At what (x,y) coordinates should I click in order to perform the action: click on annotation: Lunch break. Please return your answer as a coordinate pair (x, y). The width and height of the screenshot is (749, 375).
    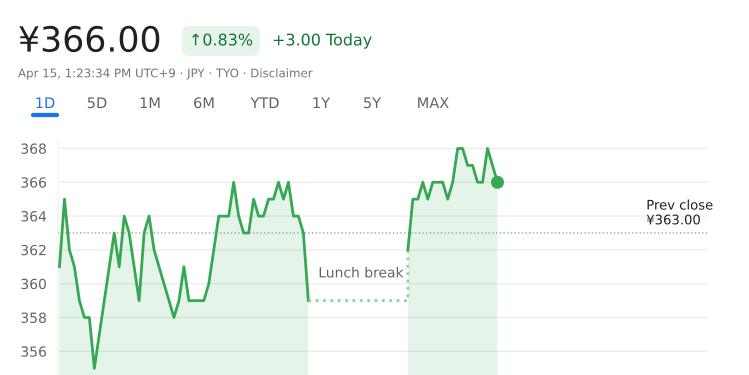
    Looking at the image, I should click on (362, 272).